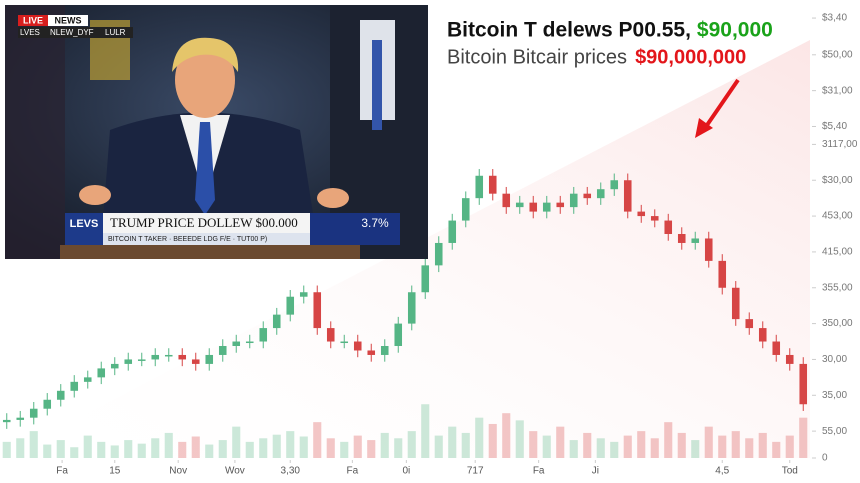 This screenshot has width=860, height=483. What do you see at coordinates (291, 471) in the screenshot?
I see `x-tick-label: 3,30` at bounding box center [291, 471].